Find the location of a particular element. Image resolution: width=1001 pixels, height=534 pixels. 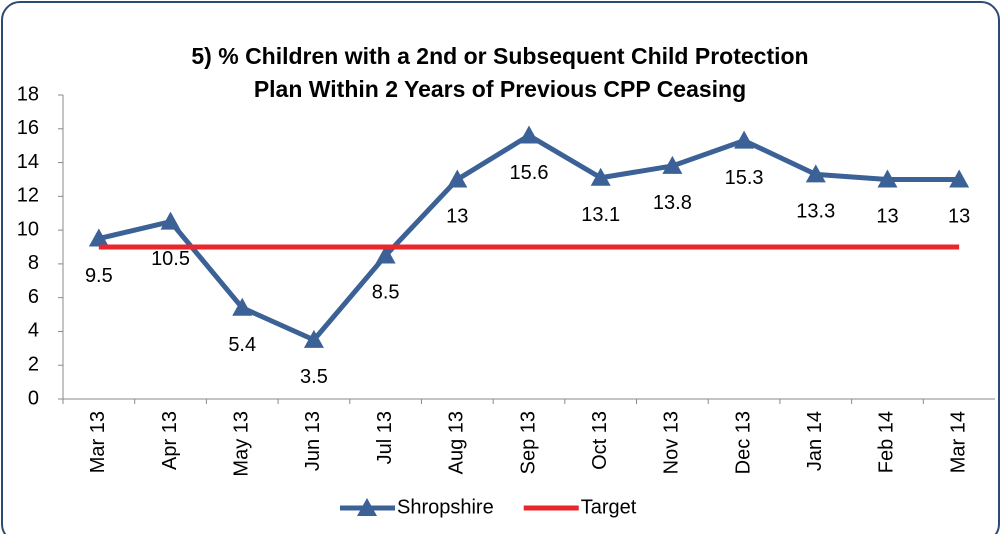

data-label: 15.3 is located at coordinates (744, 178).